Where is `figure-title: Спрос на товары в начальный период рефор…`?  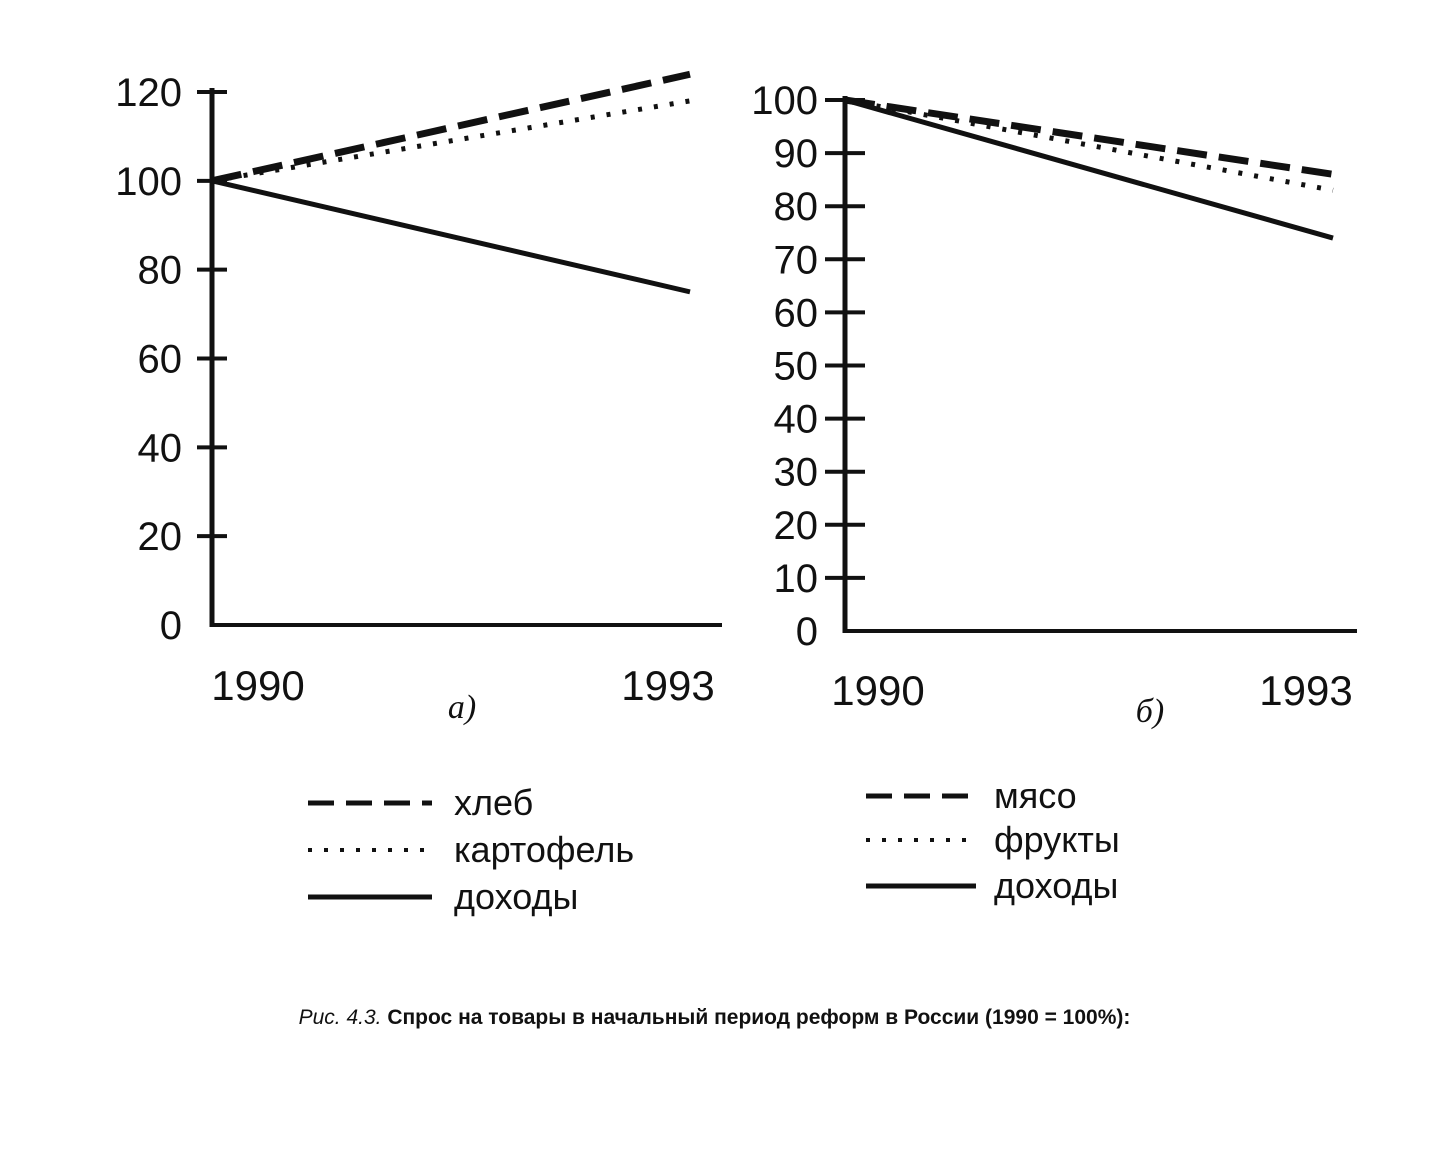
figure-title: Спрос на товары в начальный период рефор… is located at coordinates (759, 1017).